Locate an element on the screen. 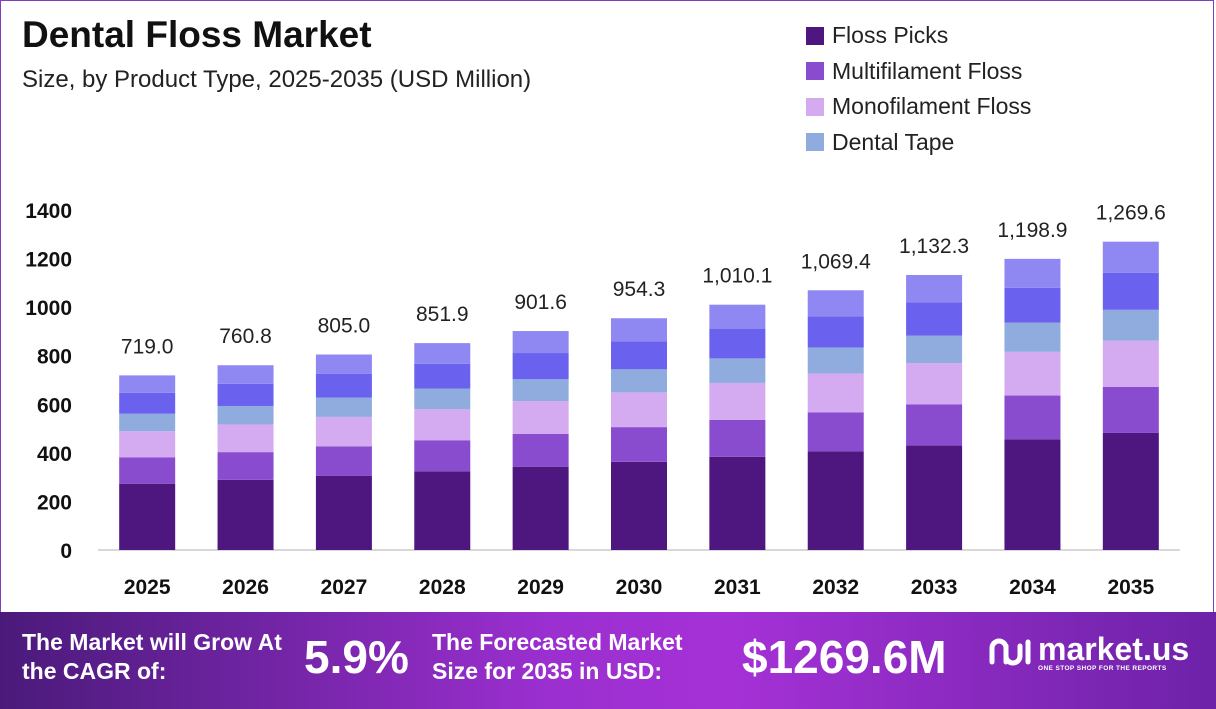 This screenshot has width=1216, height=709. legend-item: Multifilament Floss is located at coordinates (918, 72).